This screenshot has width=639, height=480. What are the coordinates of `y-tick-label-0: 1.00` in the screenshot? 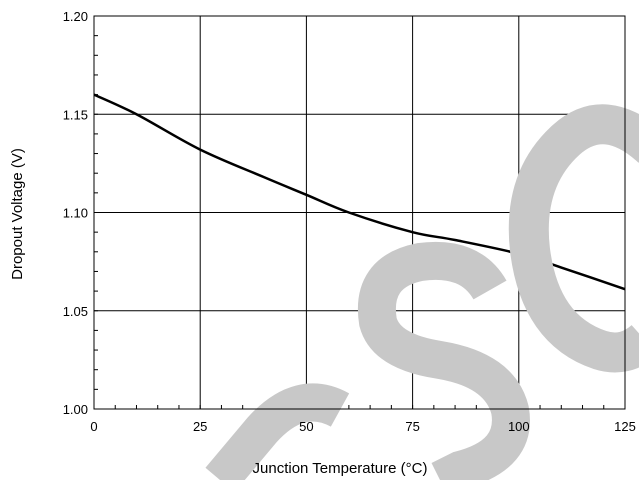 It's located at (75, 409).